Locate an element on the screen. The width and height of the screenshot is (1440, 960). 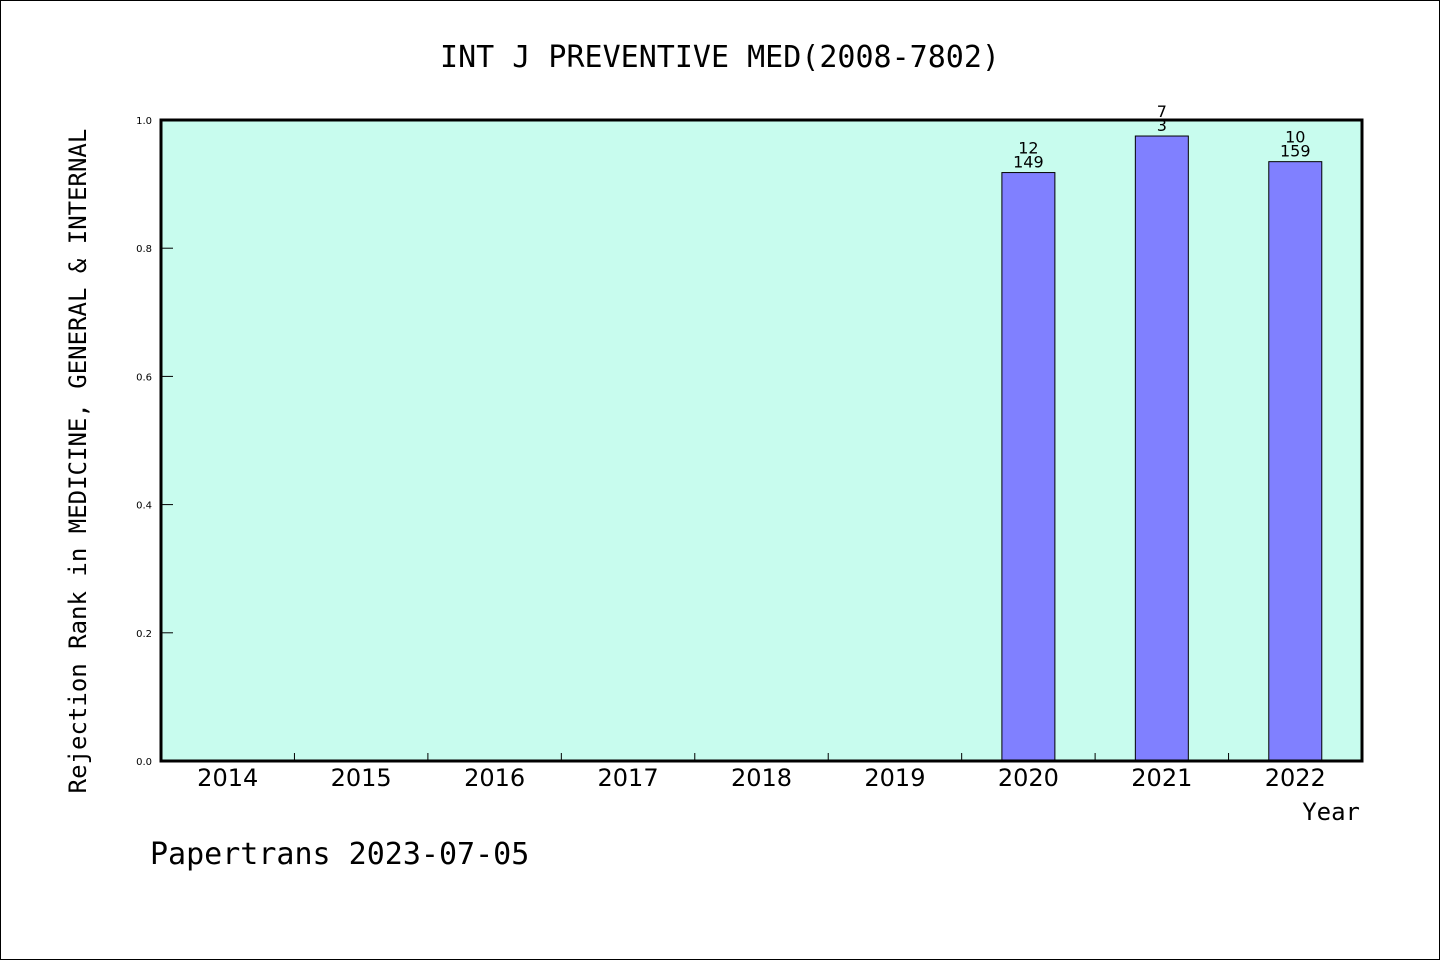
x-tick-label: 2022 is located at coordinates (1295, 778).